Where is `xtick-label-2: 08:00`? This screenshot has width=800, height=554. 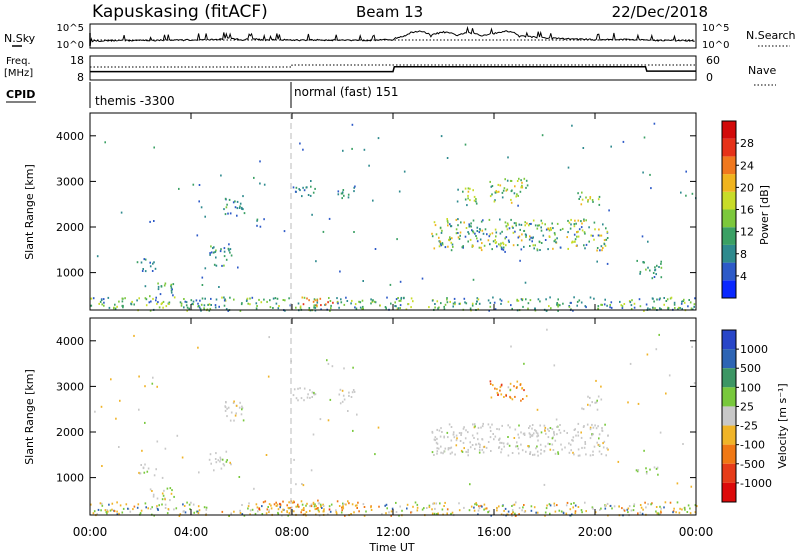
xtick-label-2: 08:00 is located at coordinates (292, 532).